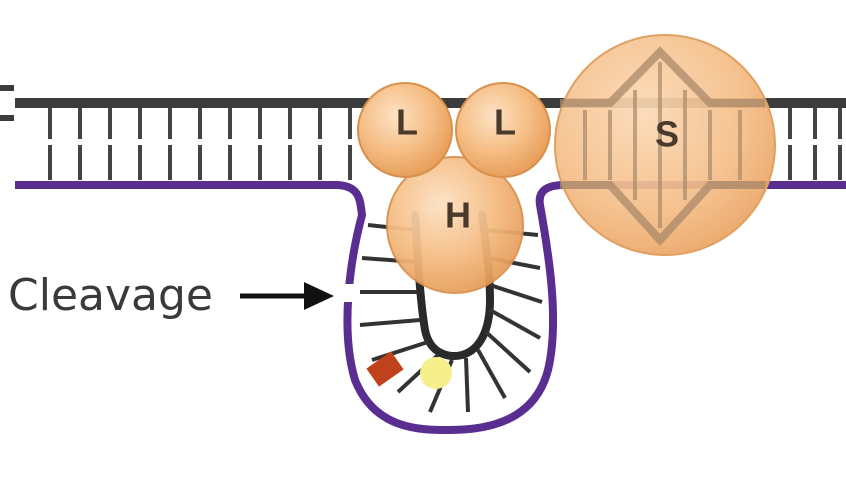 Image resolution: width=846 pixels, height=502 pixels. I want to click on cleavage-site-gap, so click(350, 293).